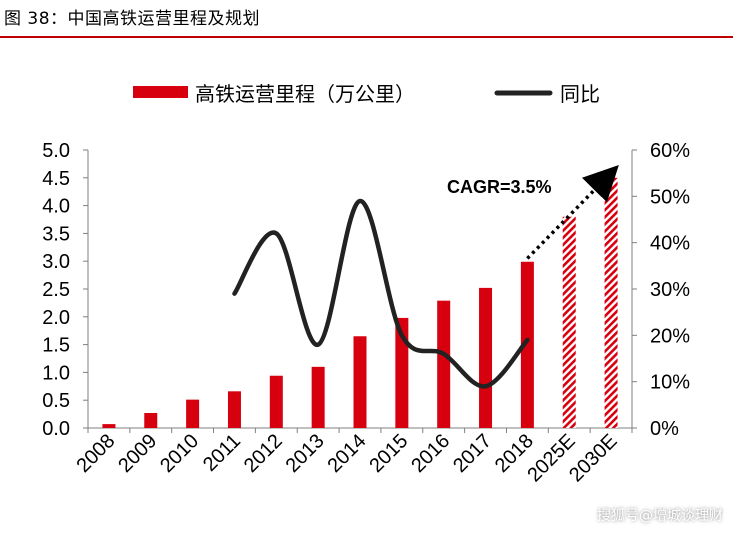 The width and height of the screenshot is (733, 533). Describe the element at coordinates (305, 453) in the screenshot. I see `x-tick-label: 2013` at that location.